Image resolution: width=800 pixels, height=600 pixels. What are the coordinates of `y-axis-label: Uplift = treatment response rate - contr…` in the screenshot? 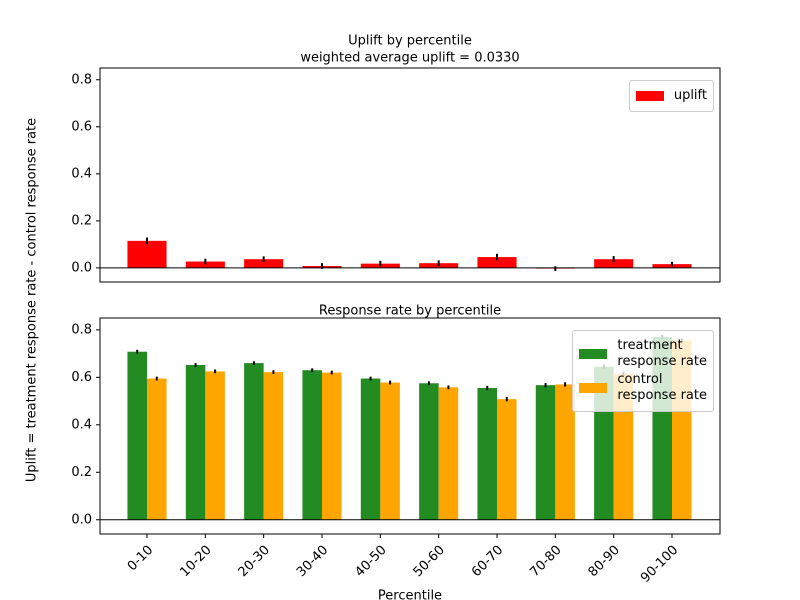 It's located at (32, 300).